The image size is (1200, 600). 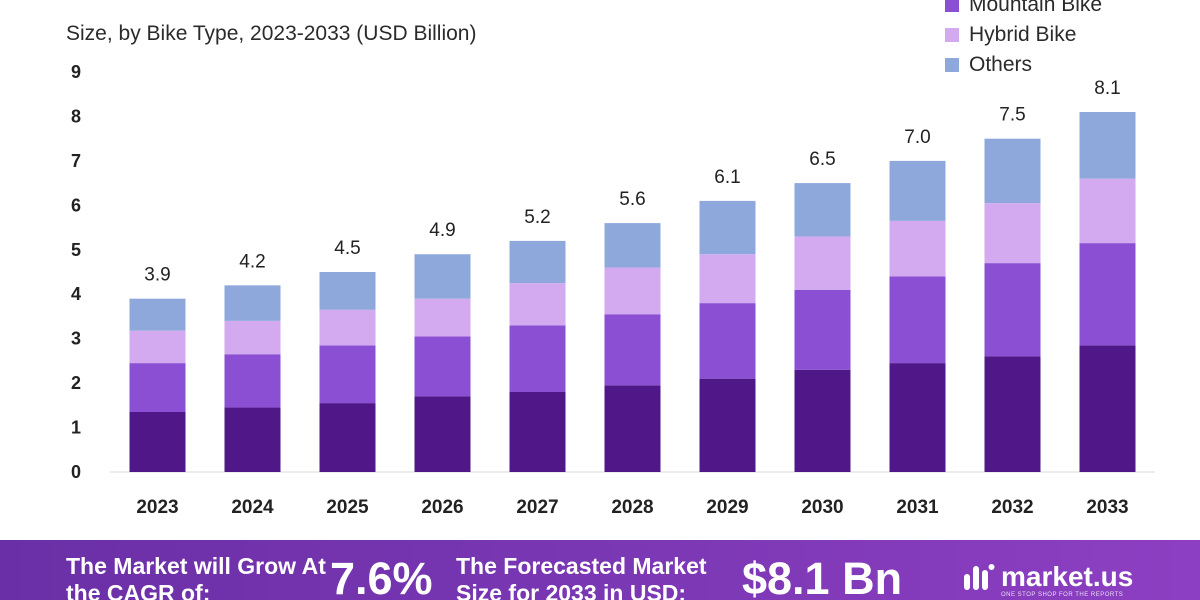 I want to click on legend-swatch-mountain-bike, so click(x=952, y=6).